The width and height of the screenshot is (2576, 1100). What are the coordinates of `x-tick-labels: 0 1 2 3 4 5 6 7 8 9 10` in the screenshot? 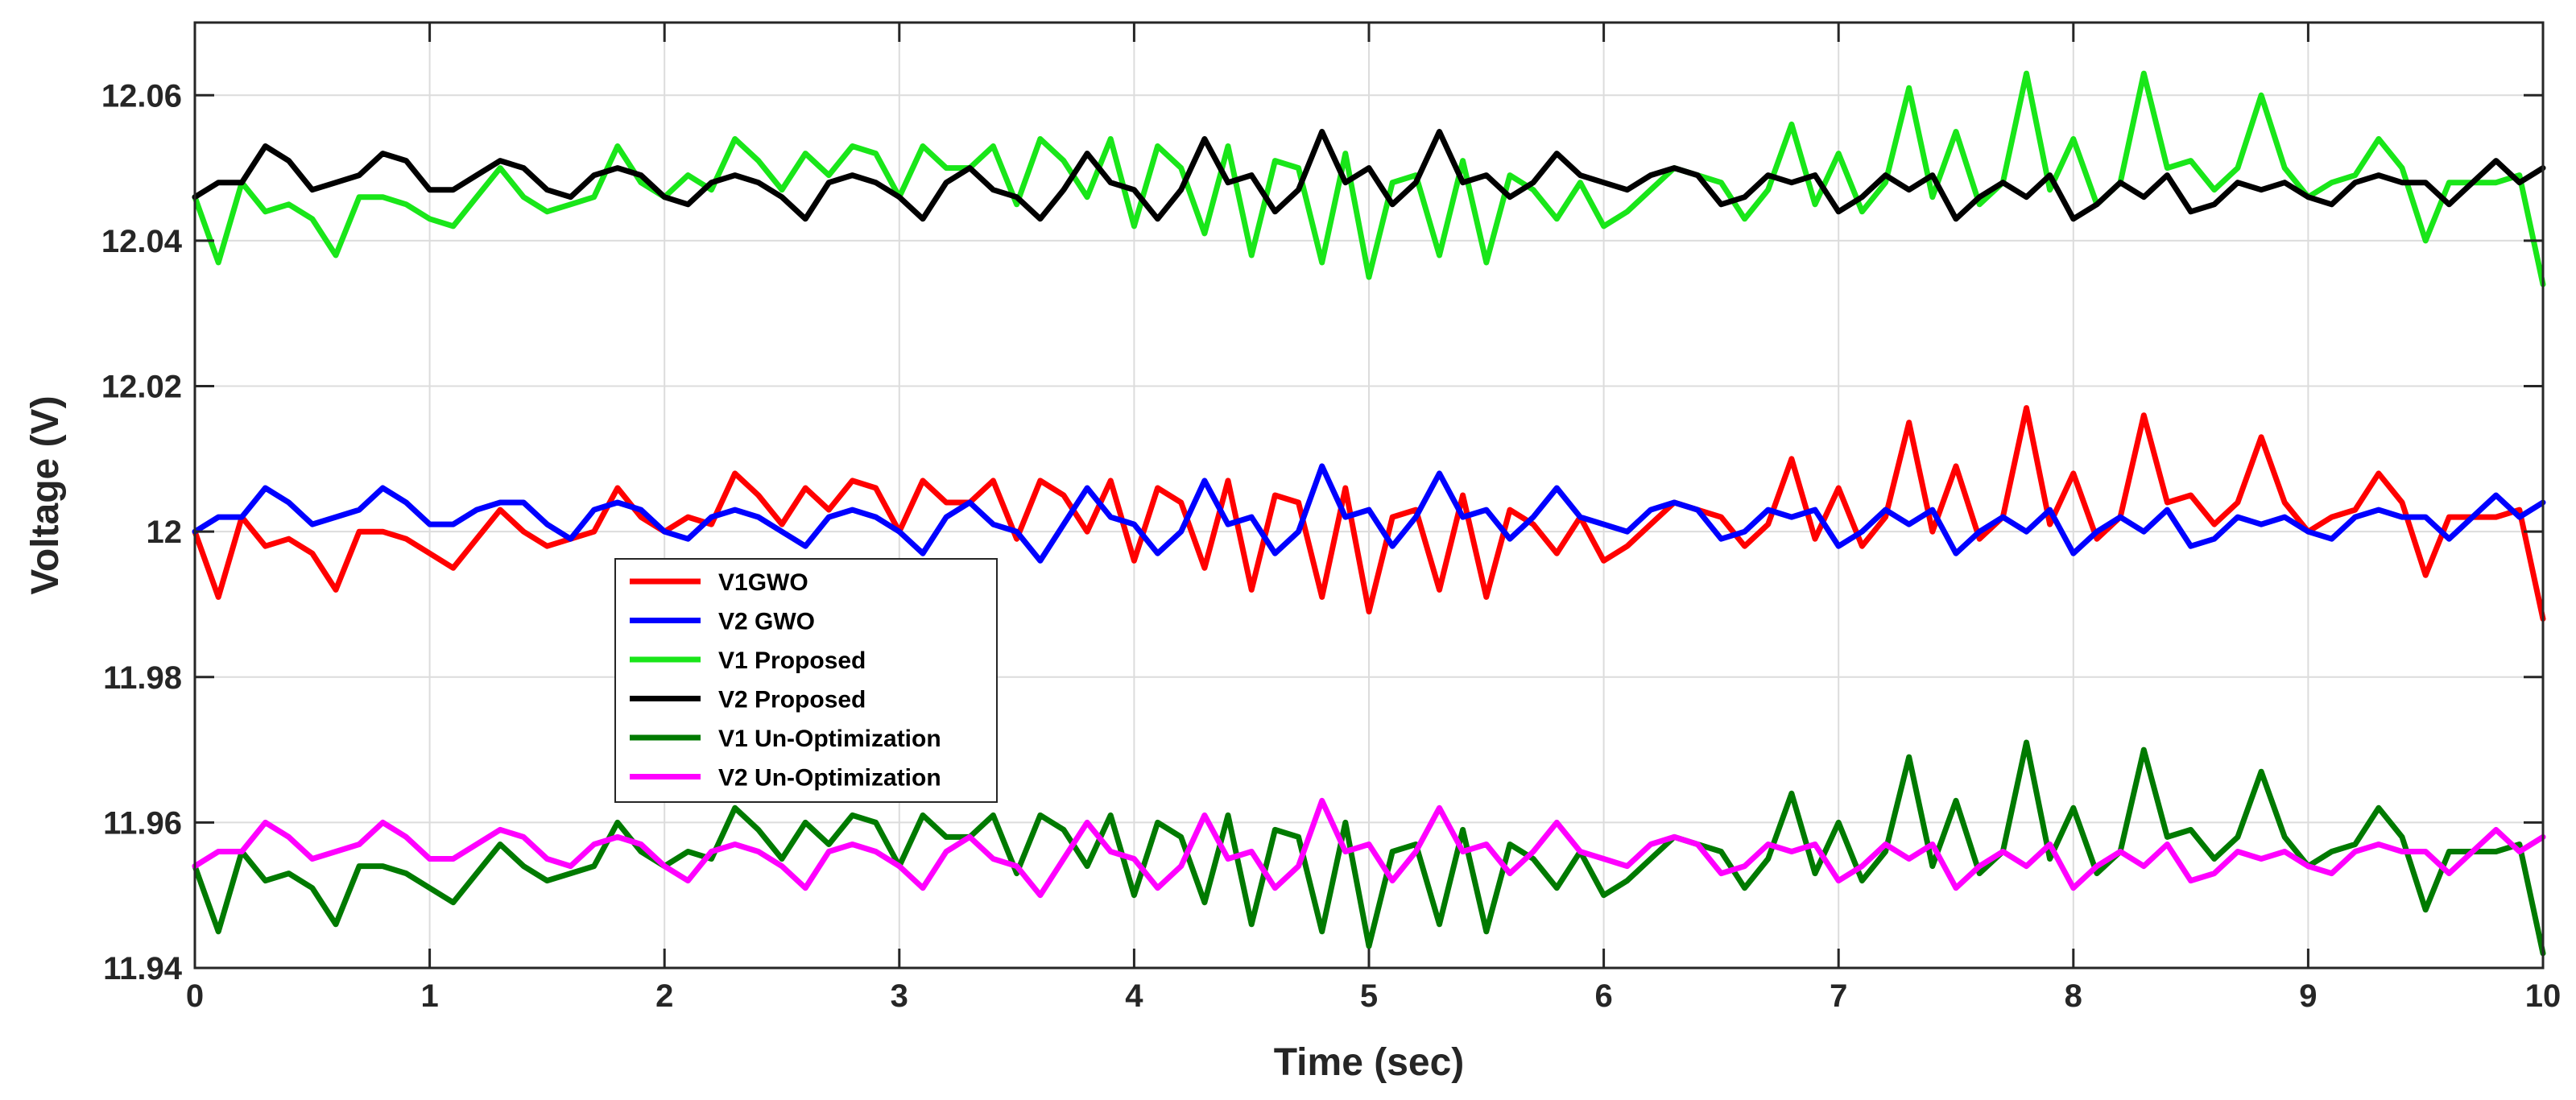 It's located at (1373, 996).